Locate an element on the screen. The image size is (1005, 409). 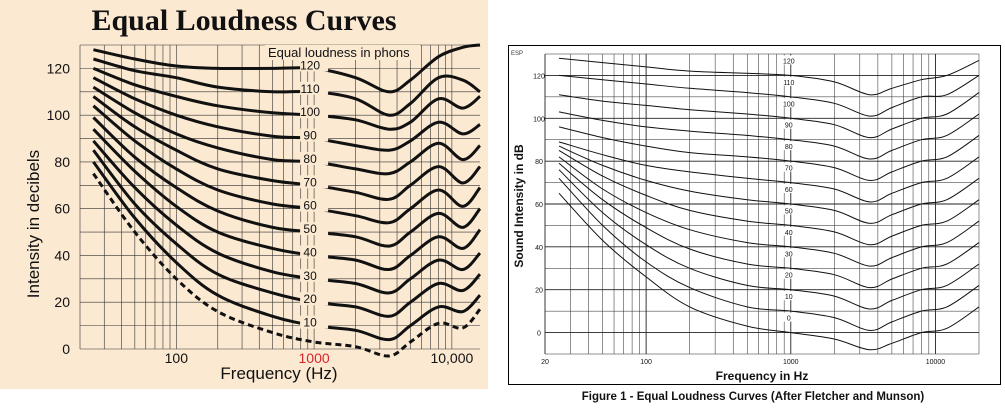
curve-label: 0 is located at coordinates (789, 319).